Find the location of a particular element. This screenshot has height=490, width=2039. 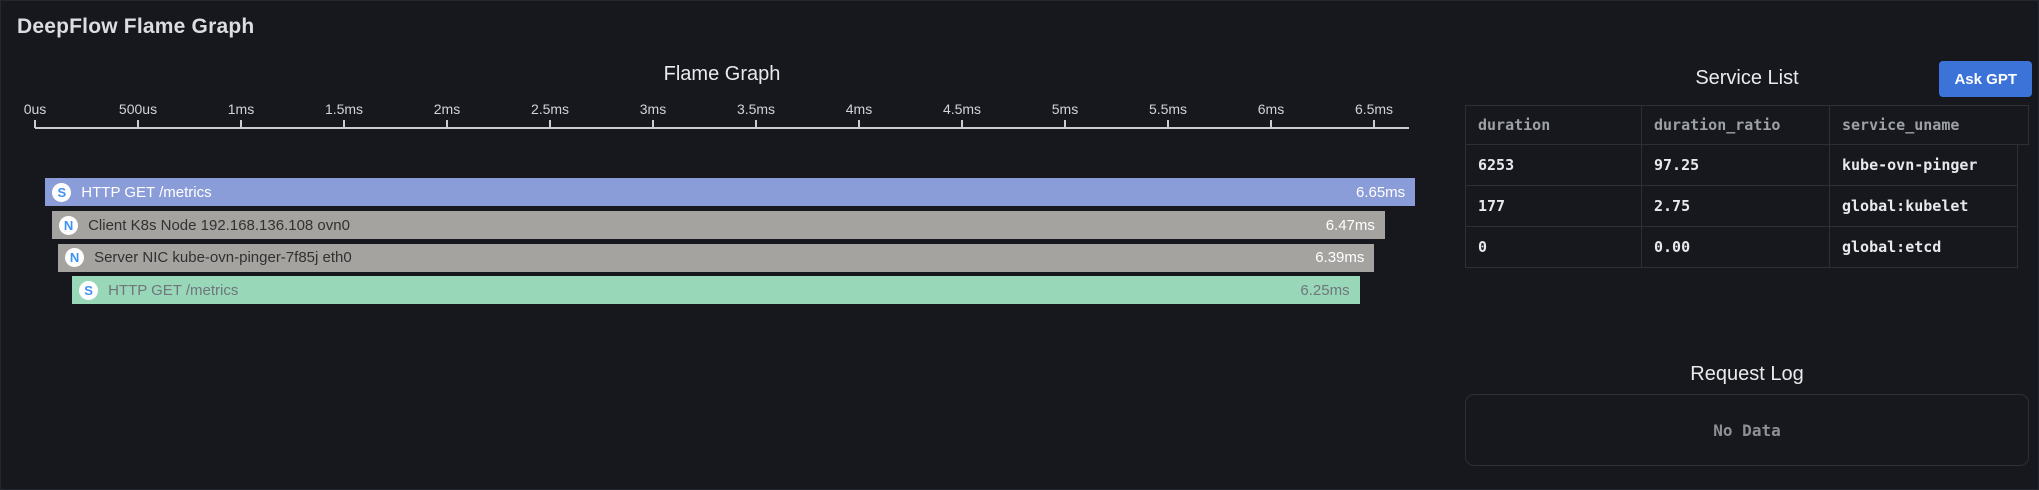

service-table-header: duration duration_ratio service_uname is located at coordinates (1747, 125).